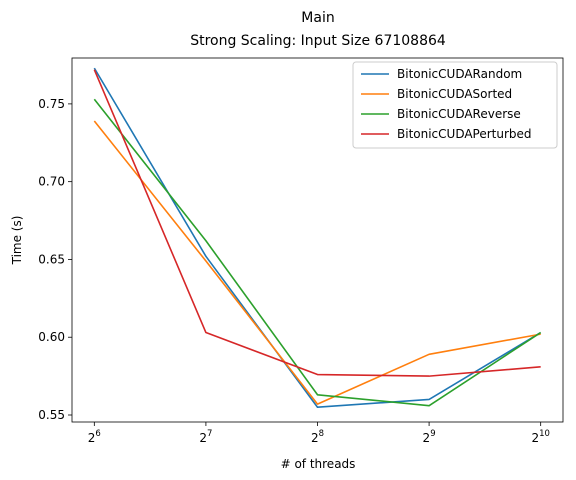 This screenshot has width=576, height=480. Describe the element at coordinates (454, 94) in the screenshot. I see `legend-label-1: BitonicCUDASorted` at that location.